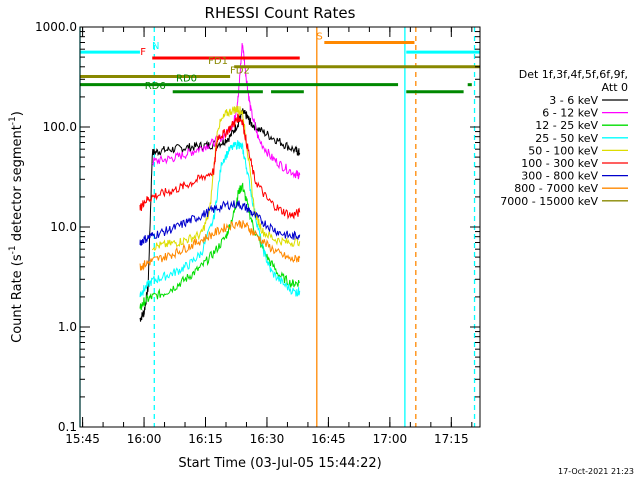 The image size is (640, 480). I want to click on flag-label-f: F, so click(143, 52).